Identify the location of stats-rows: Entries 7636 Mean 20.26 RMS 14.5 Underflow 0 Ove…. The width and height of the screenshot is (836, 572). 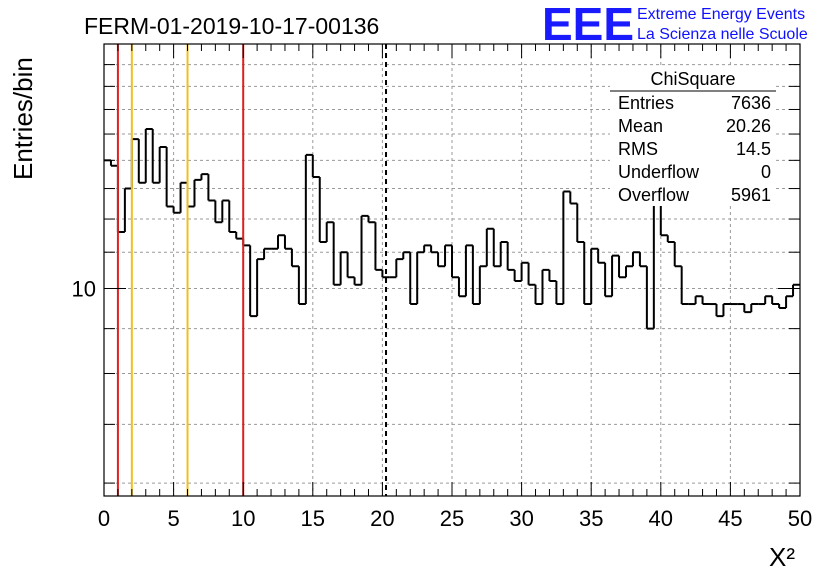
(694, 149).